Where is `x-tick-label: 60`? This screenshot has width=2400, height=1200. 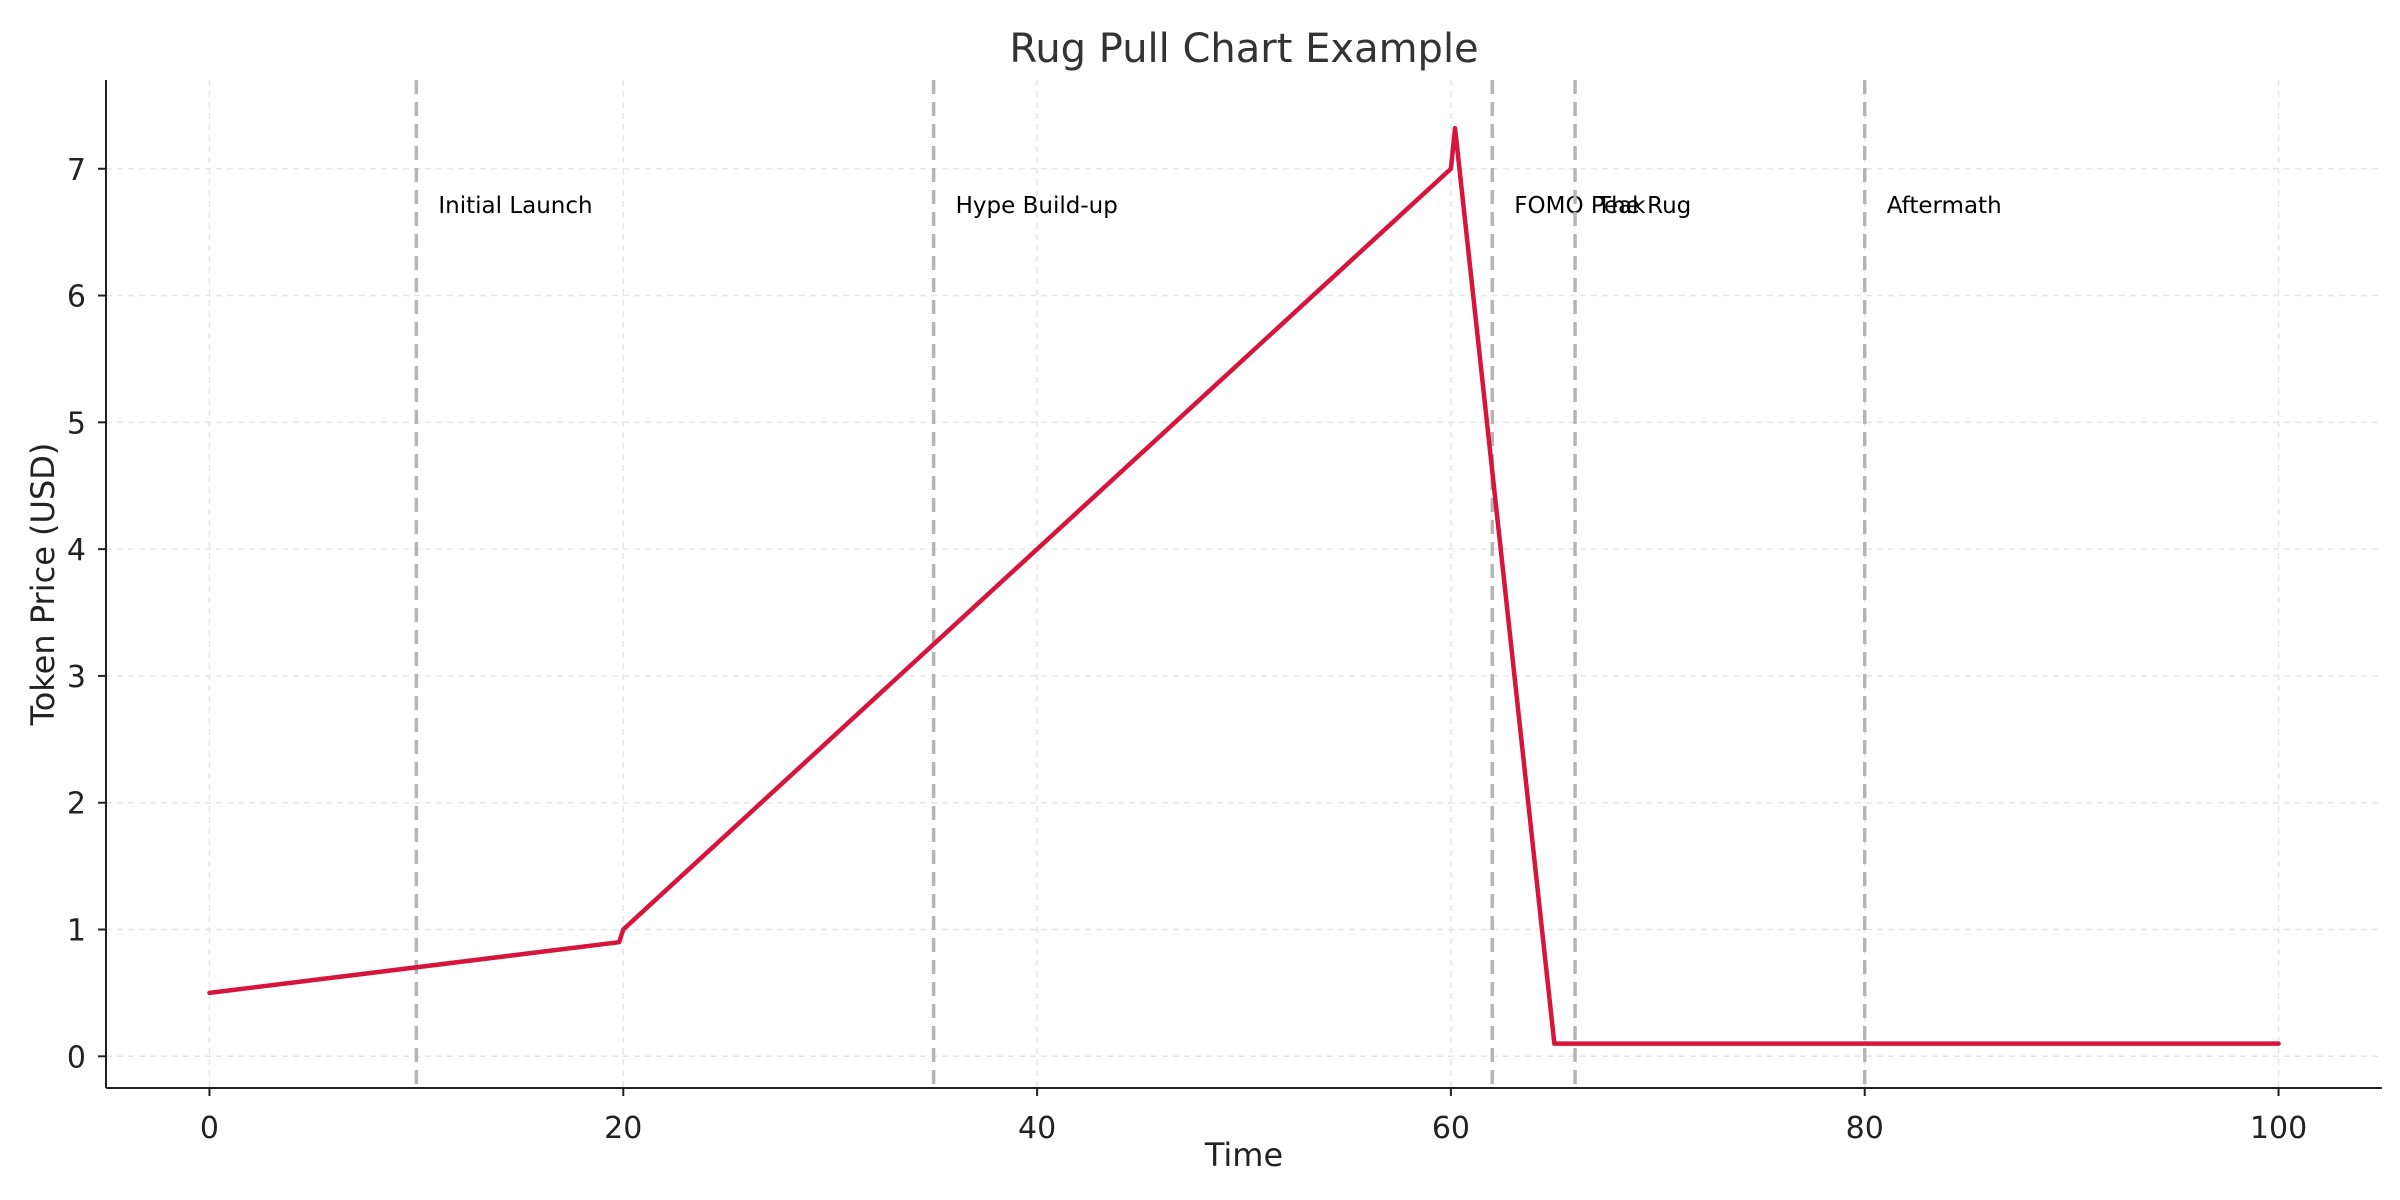
x-tick-label: 60 is located at coordinates (1451, 1128).